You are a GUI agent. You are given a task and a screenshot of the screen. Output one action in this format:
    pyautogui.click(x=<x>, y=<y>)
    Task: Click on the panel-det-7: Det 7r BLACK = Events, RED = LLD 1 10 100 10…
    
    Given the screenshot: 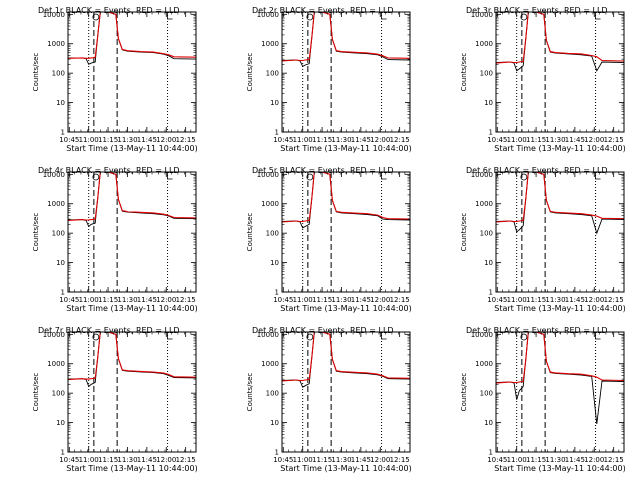 What is the action you would take?
    pyautogui.click(x=115, y=399)
    